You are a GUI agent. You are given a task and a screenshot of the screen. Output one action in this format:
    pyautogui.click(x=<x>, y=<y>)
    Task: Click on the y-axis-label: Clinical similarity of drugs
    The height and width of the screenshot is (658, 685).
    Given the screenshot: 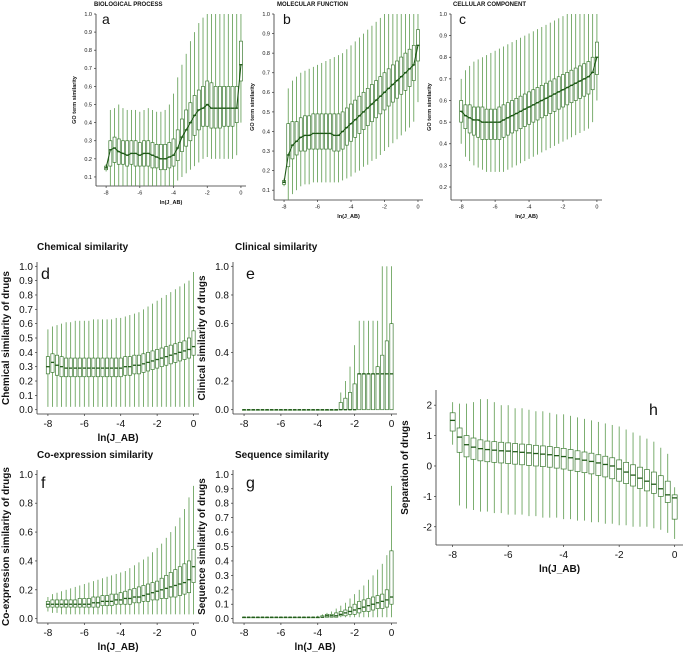 What is the action you would take?
    pyautogui.click(x=202, y=337)
    